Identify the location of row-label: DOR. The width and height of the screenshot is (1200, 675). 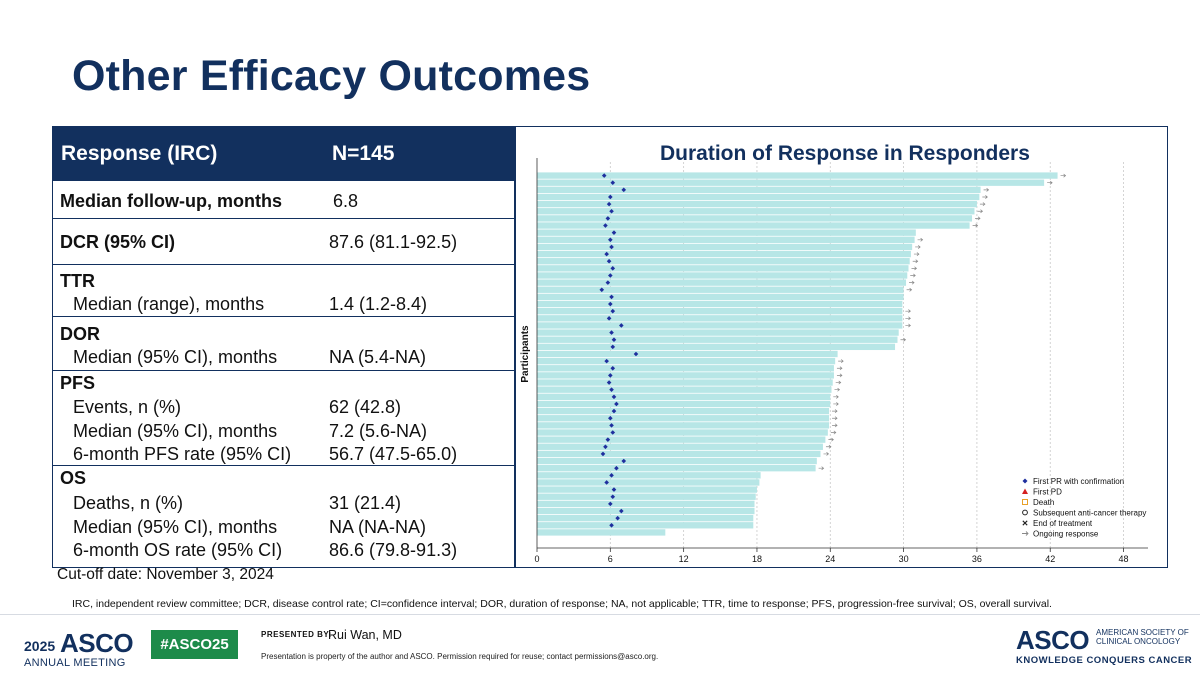
(80, 334).